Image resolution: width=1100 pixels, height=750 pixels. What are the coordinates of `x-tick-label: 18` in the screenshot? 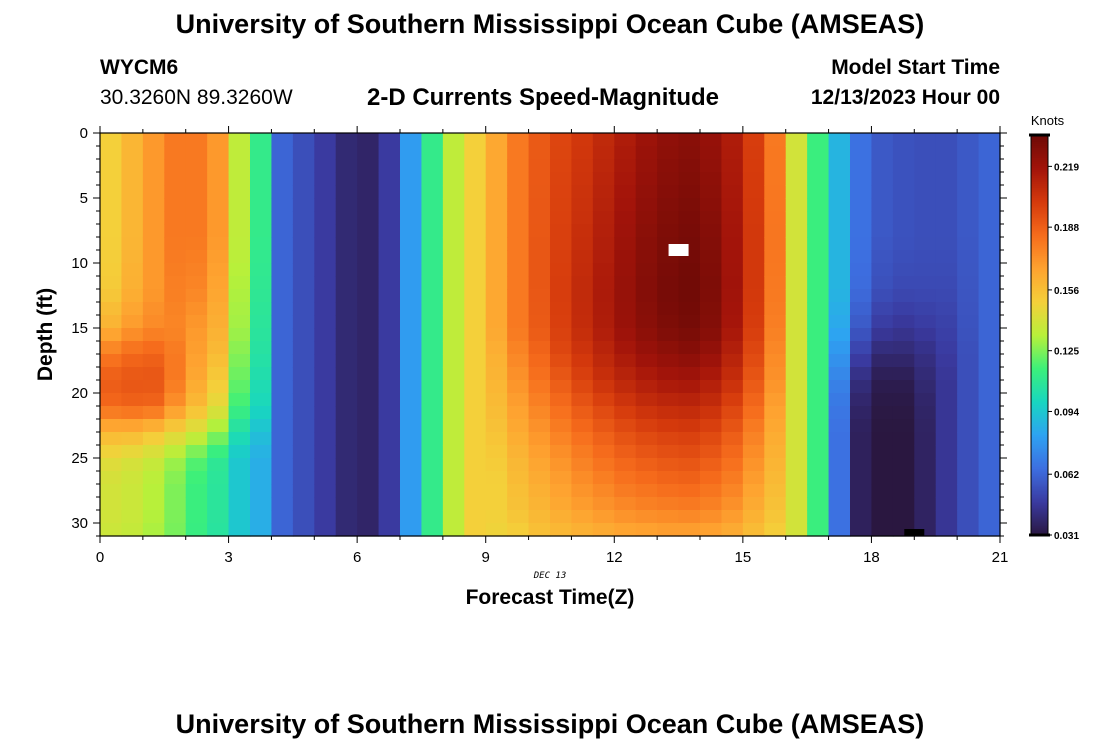 It's located at (871, 557).